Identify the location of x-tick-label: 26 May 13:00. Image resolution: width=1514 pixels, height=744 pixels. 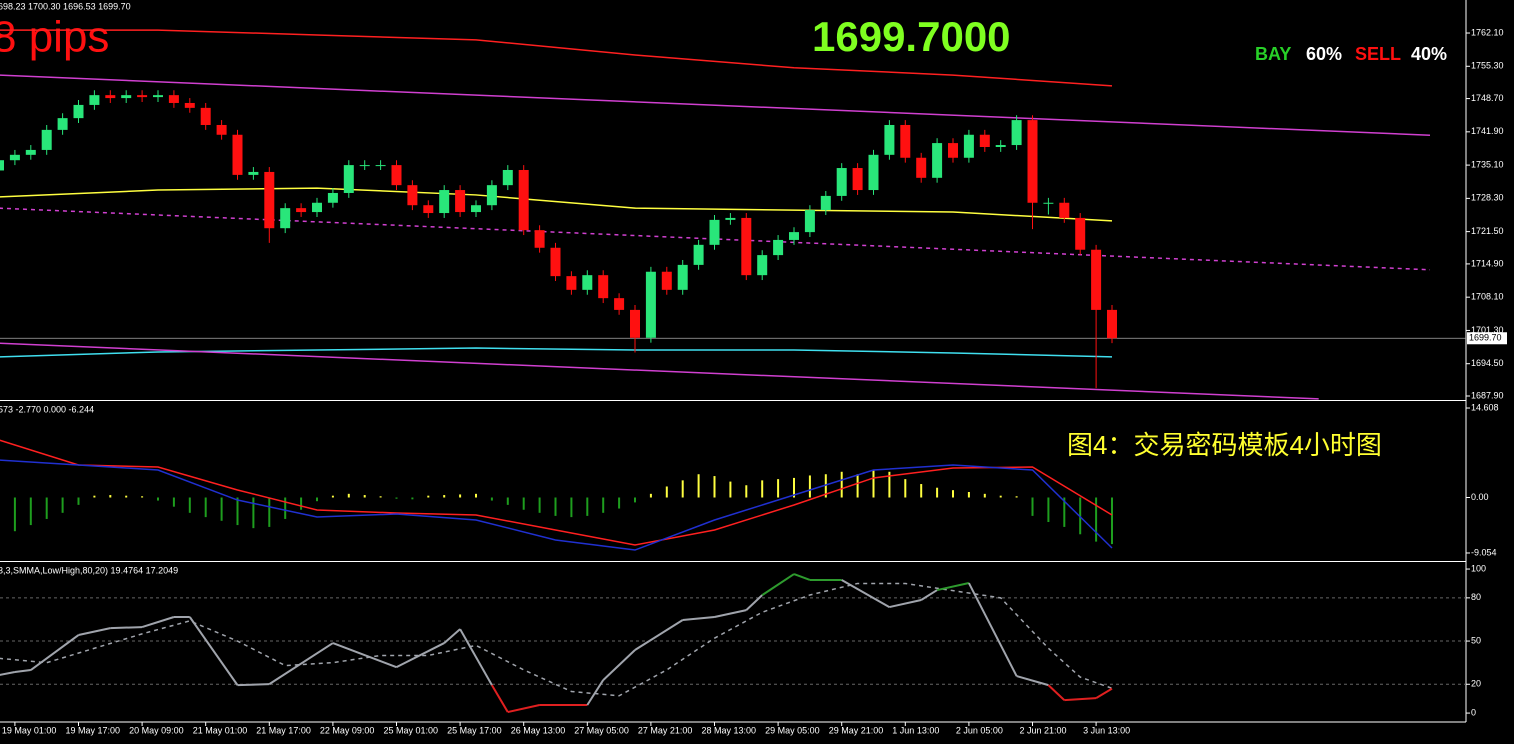
(538, 730).